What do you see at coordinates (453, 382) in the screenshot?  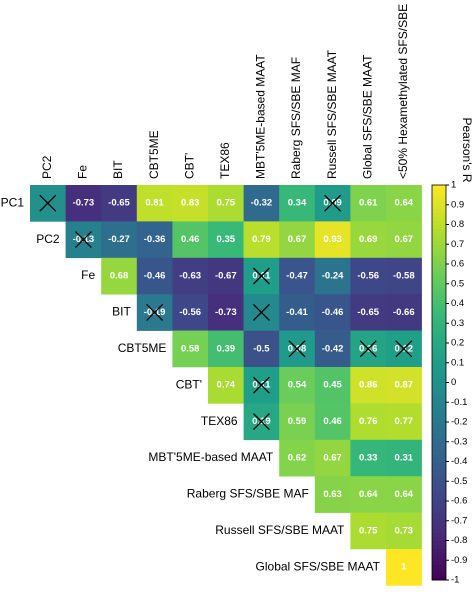 I see `colorbar-tick-label: 0` at bounding box center [453, 382].